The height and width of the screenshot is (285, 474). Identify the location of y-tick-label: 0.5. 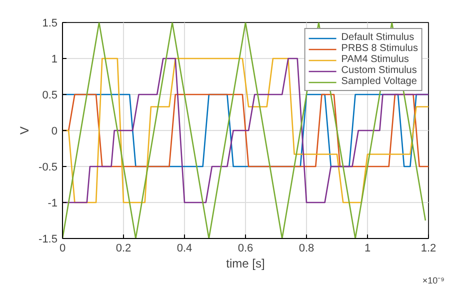
(50, 96).